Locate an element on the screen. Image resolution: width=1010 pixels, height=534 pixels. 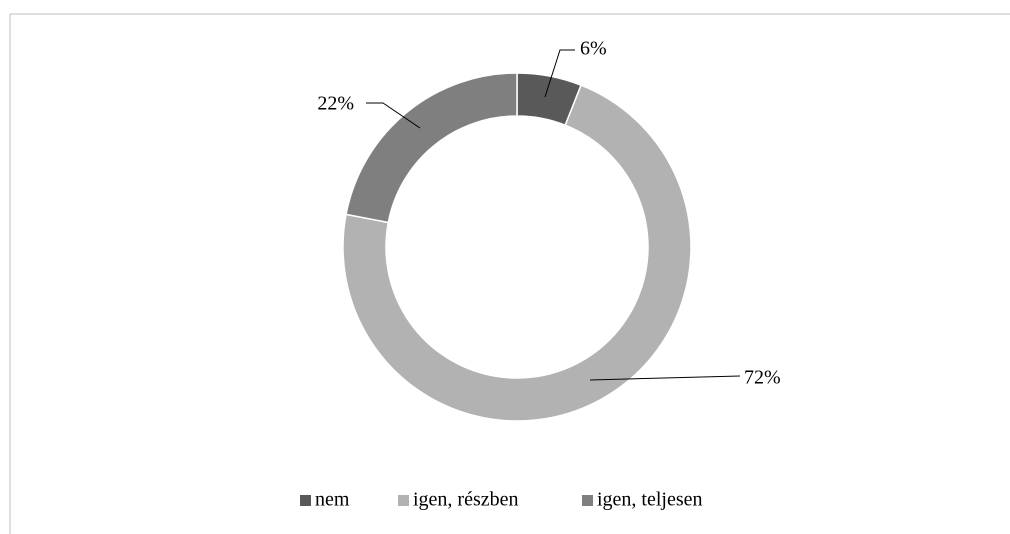
data-label: 6% is located at coordinates (593, 49).